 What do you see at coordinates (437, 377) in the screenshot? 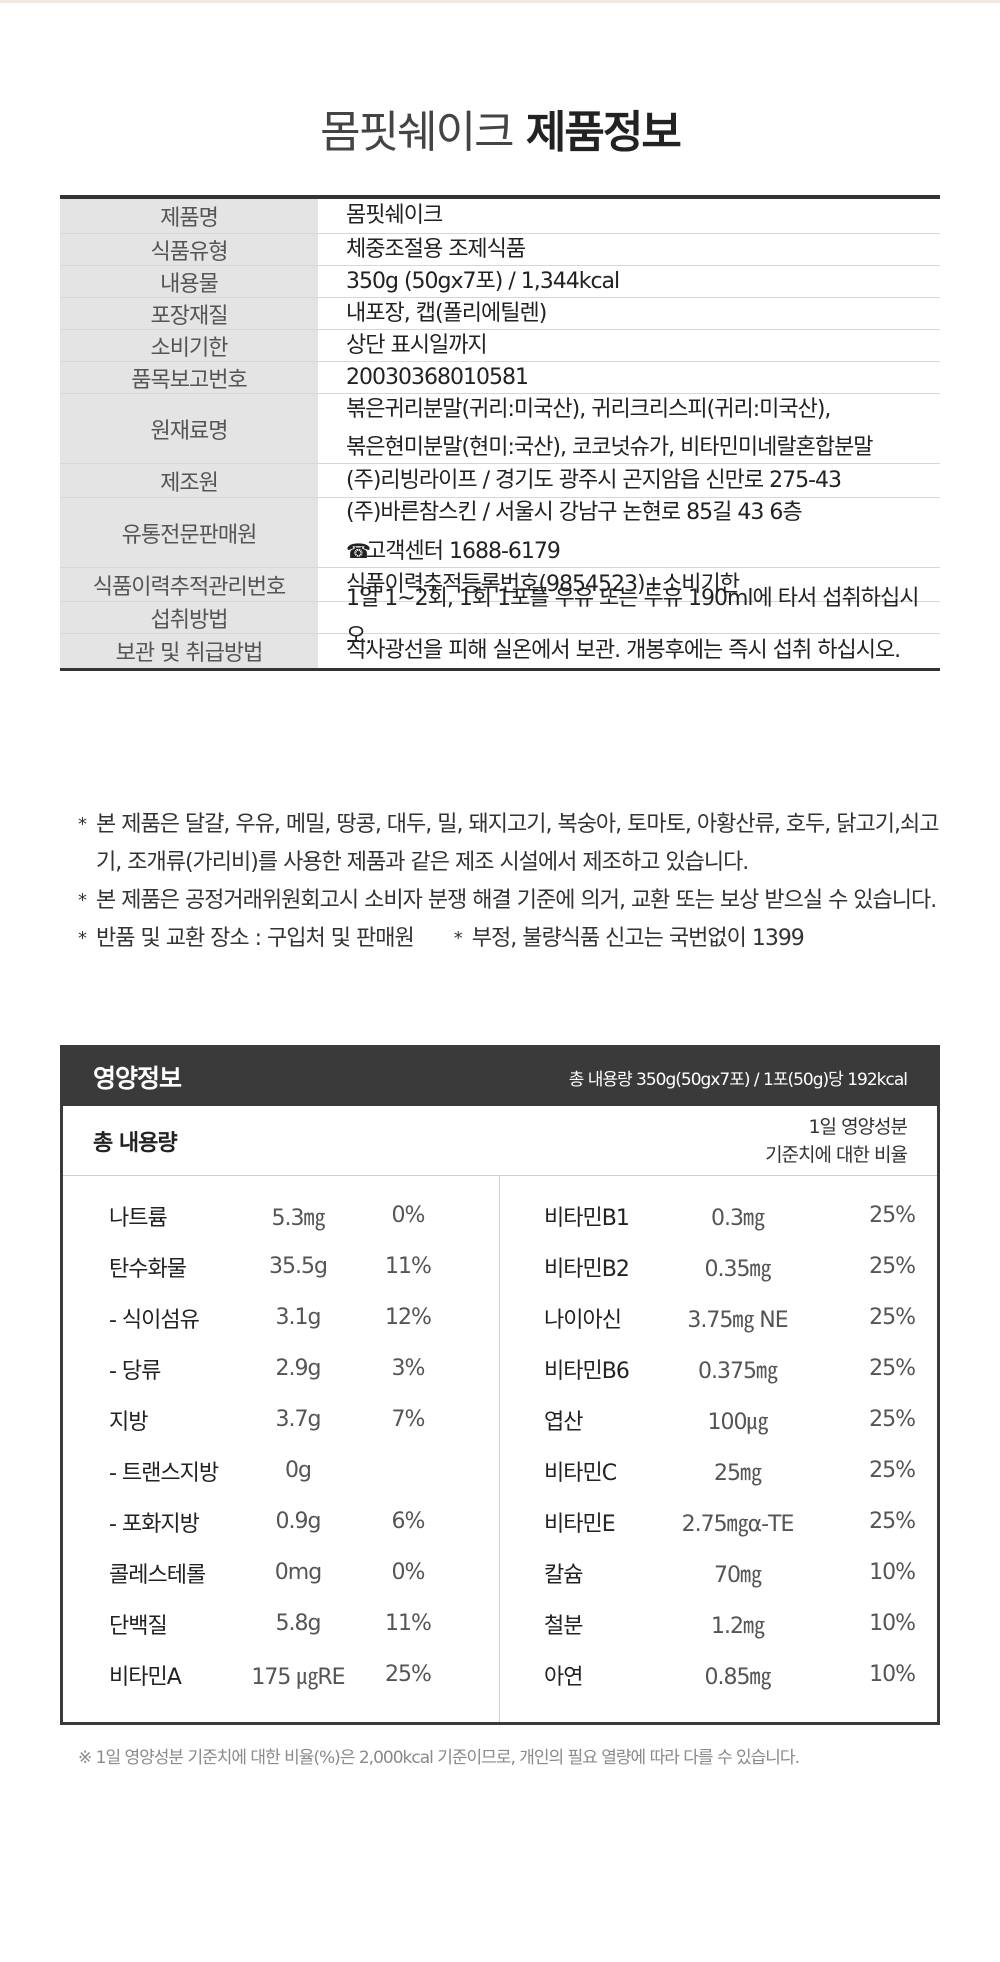
I see `info-value-line: 20030368010581` at bounding box center [437, 377].